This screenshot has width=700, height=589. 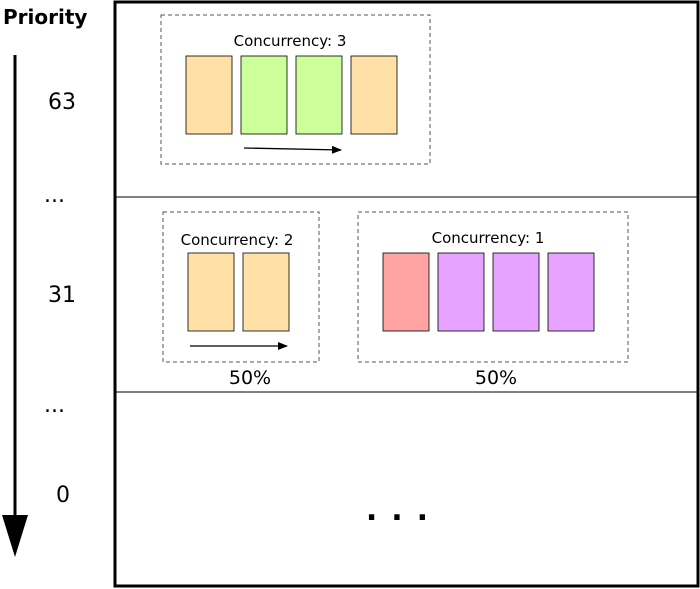 What do you see at coordinates (237, 240) in the screenshot?
I see `group-title: Concurrency: 2` at bounding box center [237, 240].